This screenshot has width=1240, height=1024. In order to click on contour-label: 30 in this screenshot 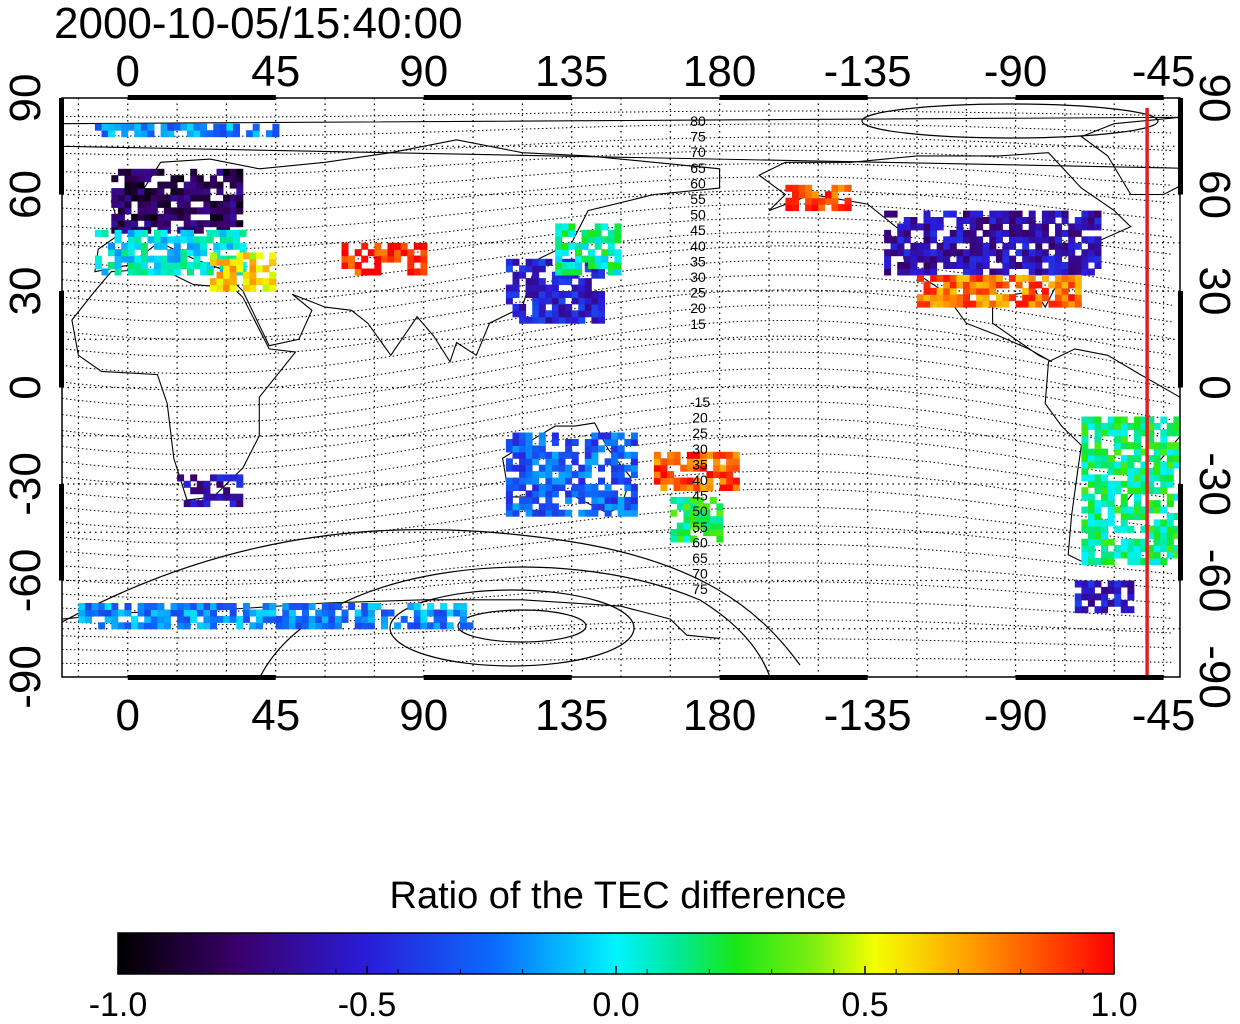, I will do `click(700, 449)`.